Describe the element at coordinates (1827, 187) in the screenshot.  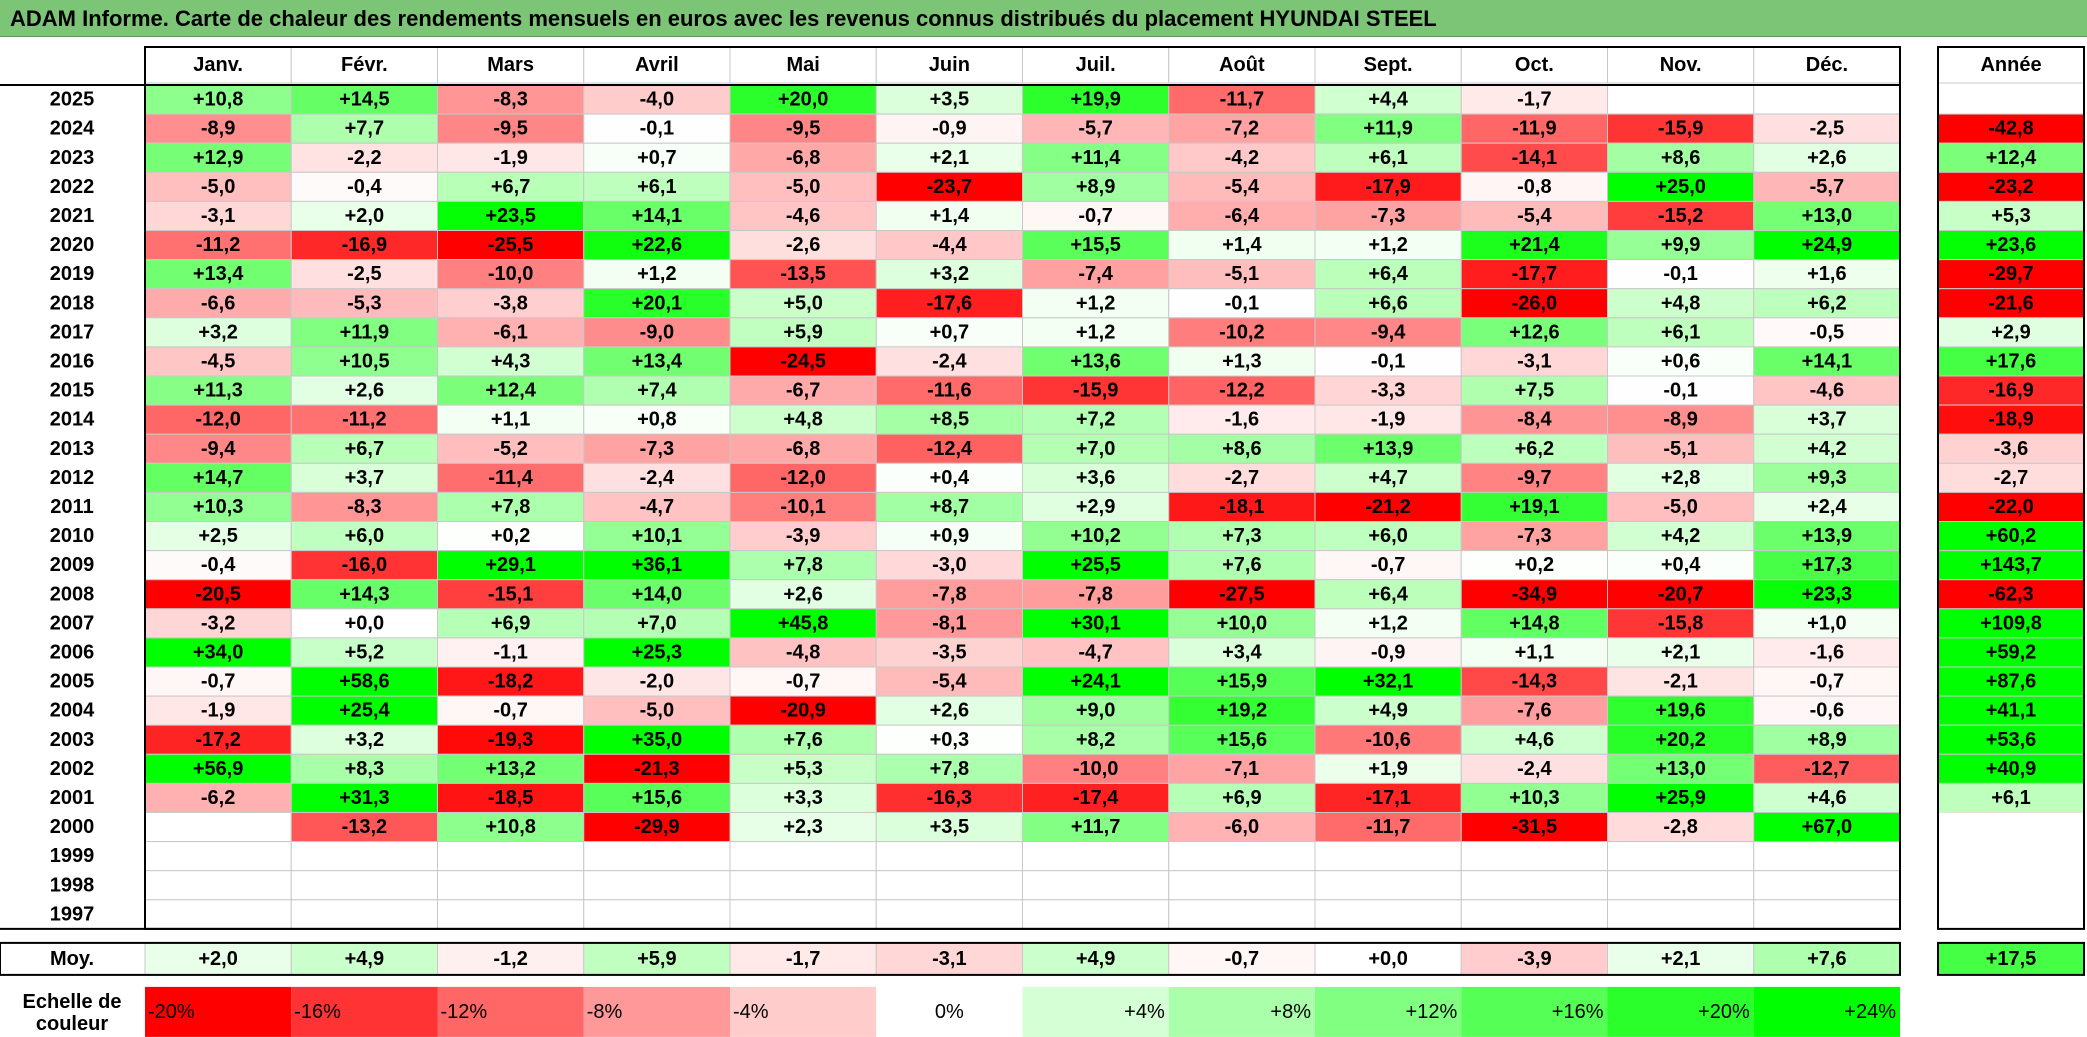
I see `heatmap-cell-value: -5,7` at that location.